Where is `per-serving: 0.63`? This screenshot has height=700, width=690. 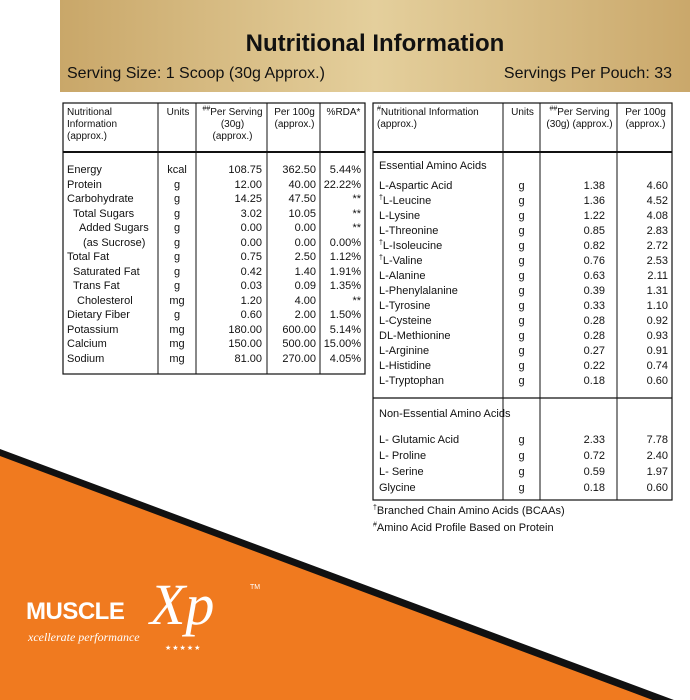 per-serving: 0.63 is located at coordinates (594, 276).